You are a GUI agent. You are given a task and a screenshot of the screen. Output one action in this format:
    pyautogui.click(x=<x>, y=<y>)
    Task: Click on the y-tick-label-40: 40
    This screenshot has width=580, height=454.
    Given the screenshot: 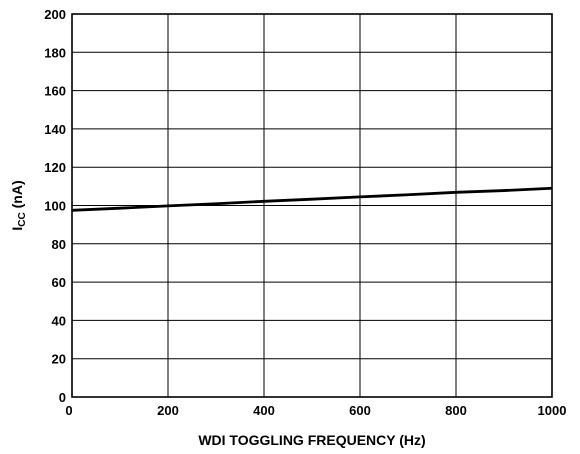 What is the action you would take?
    pyautogui.click(x=59, y=320)
    